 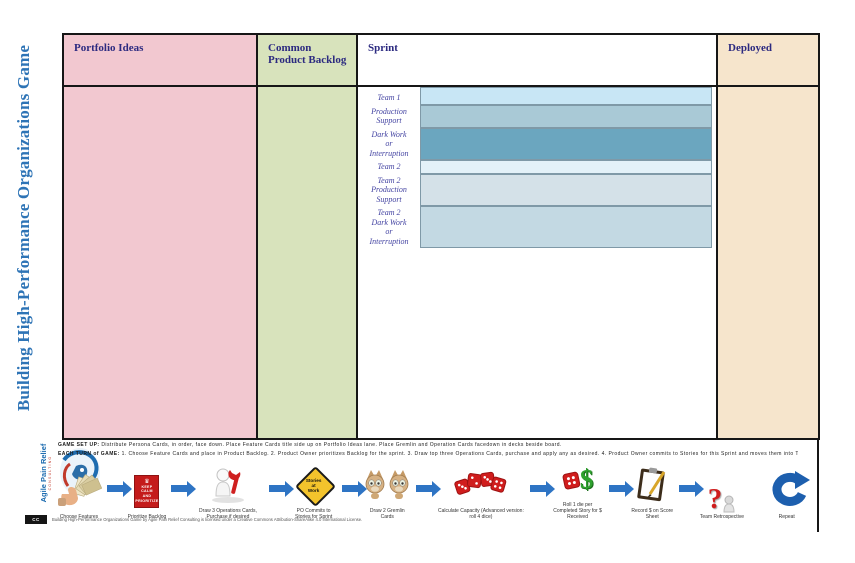 I want to click on step-label: Team Retrospective, so click(x=722, y=517).